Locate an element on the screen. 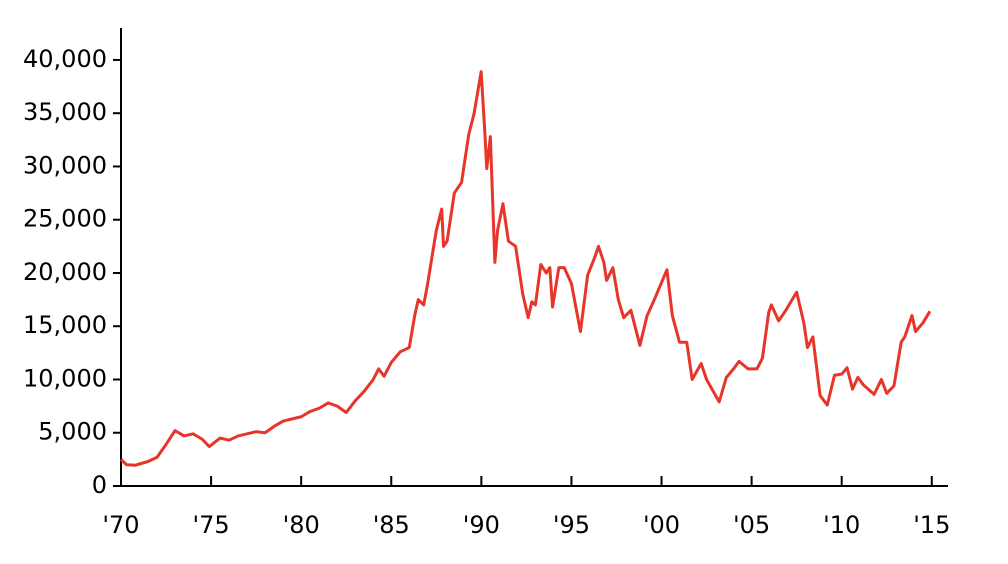  y-tick-label: 10,000 is located at coordinates (65, 378).